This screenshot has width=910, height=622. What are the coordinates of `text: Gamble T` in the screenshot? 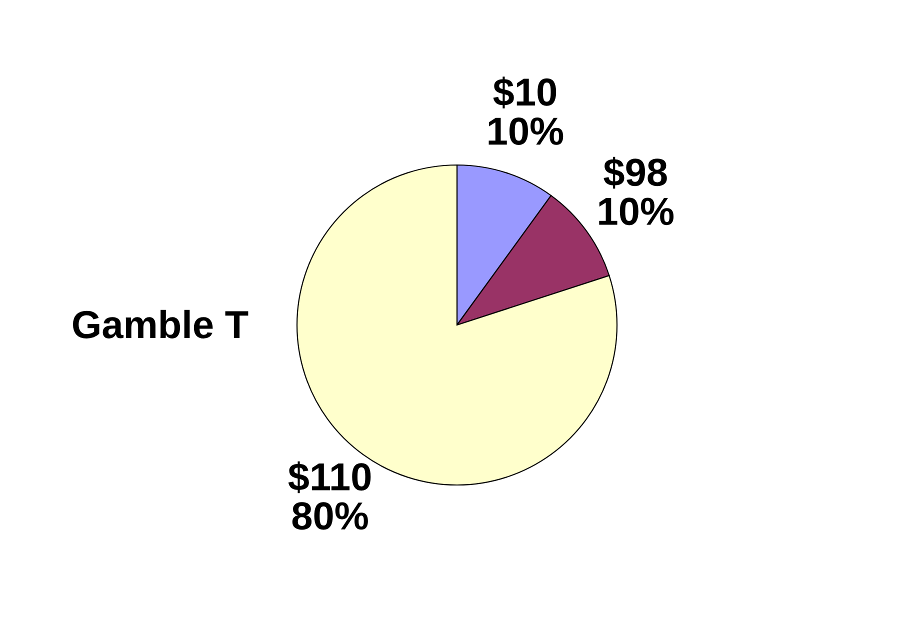 It's located at (160, 324).